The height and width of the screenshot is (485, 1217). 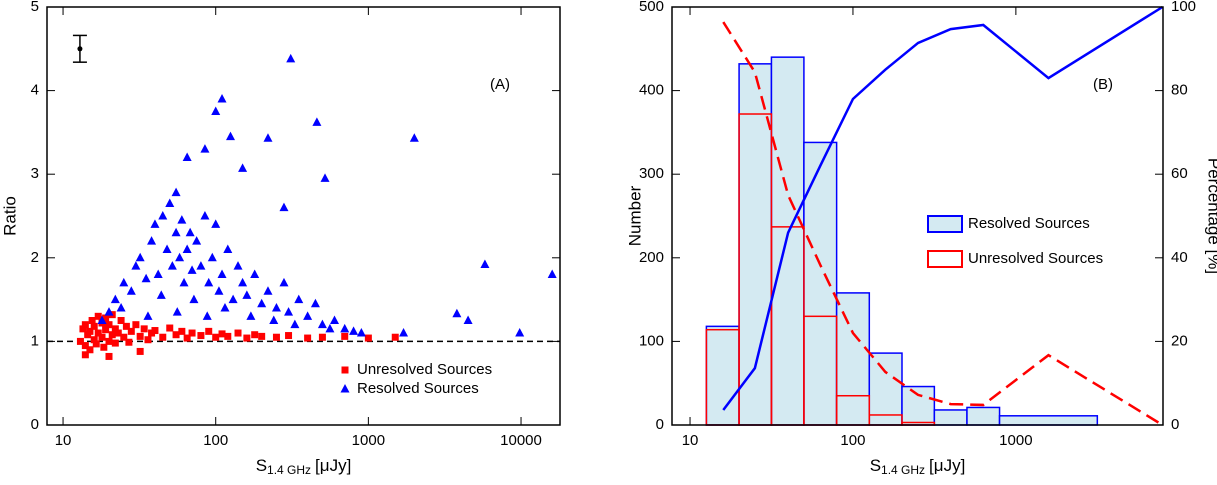 I want to click on x-label-symbol: S, so click(x=261, y=465).